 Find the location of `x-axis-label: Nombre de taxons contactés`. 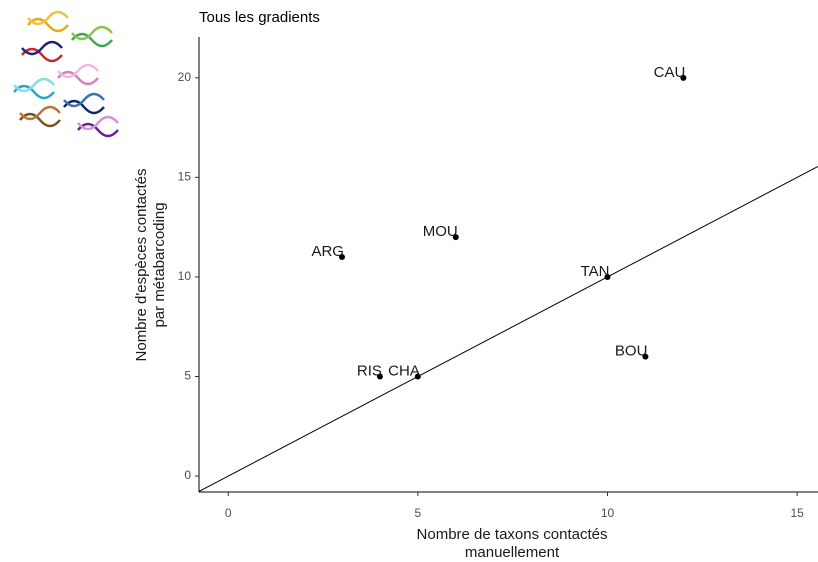

x-axis-label: Nombre de taxons contactés is located at coordinates (512, 534).